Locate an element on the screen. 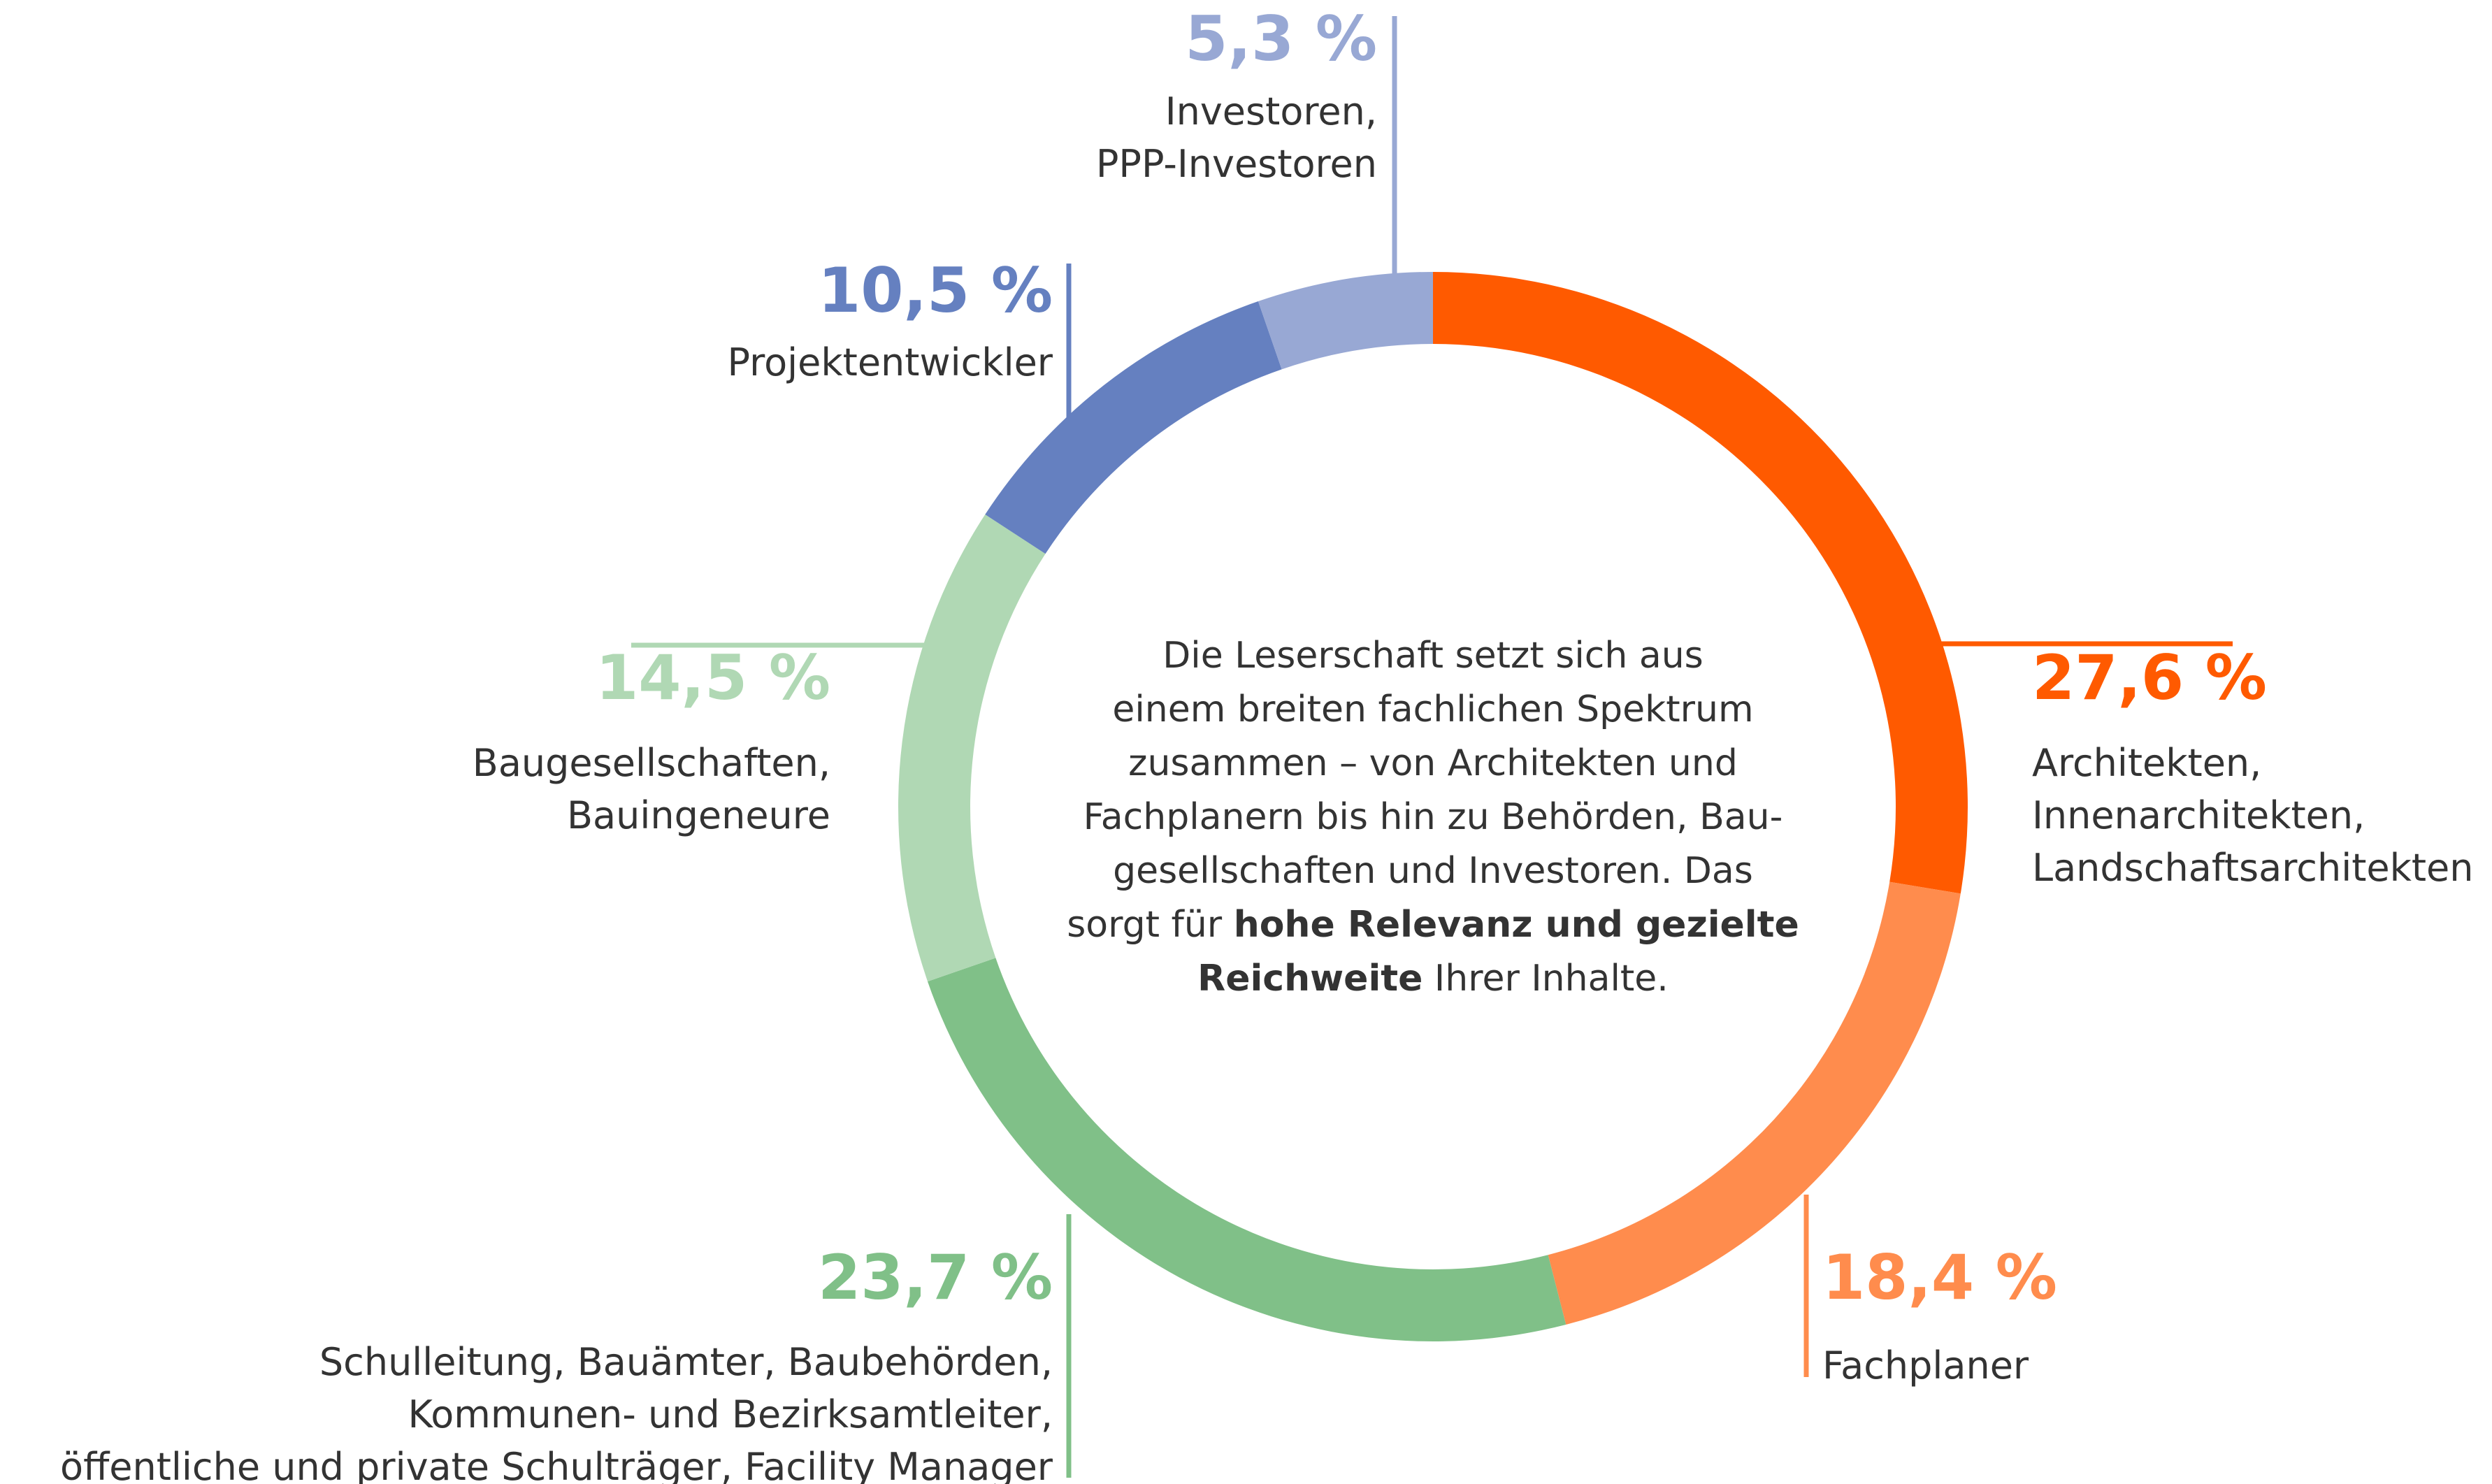  annotation-run: gesellschaften und Investoren. Das is located at coordinates (1433, 871).